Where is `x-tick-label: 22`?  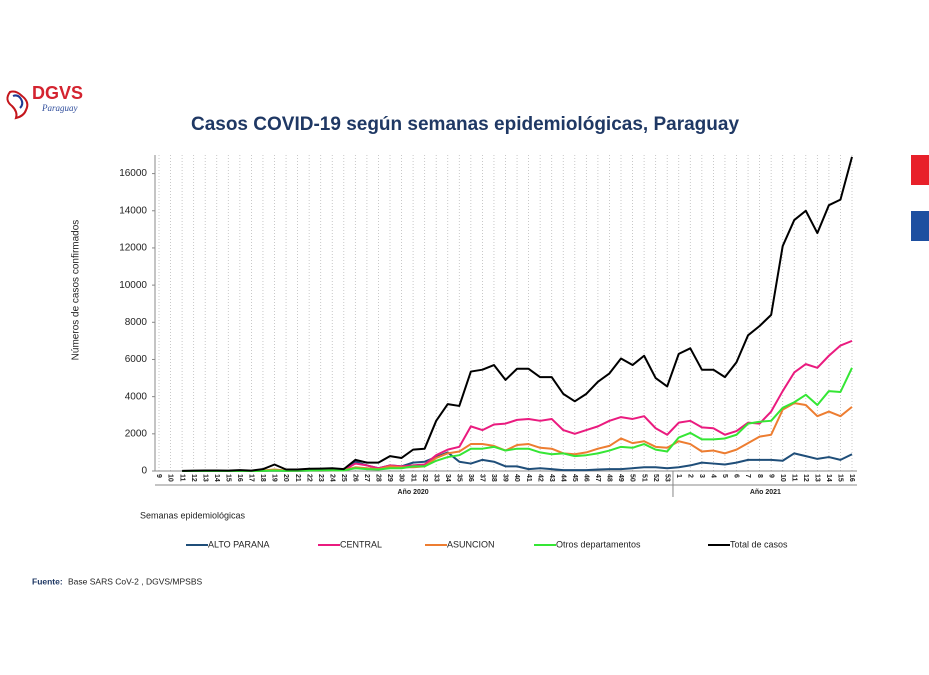
x-tick-label: 22 is located at coordinates (308, 478).